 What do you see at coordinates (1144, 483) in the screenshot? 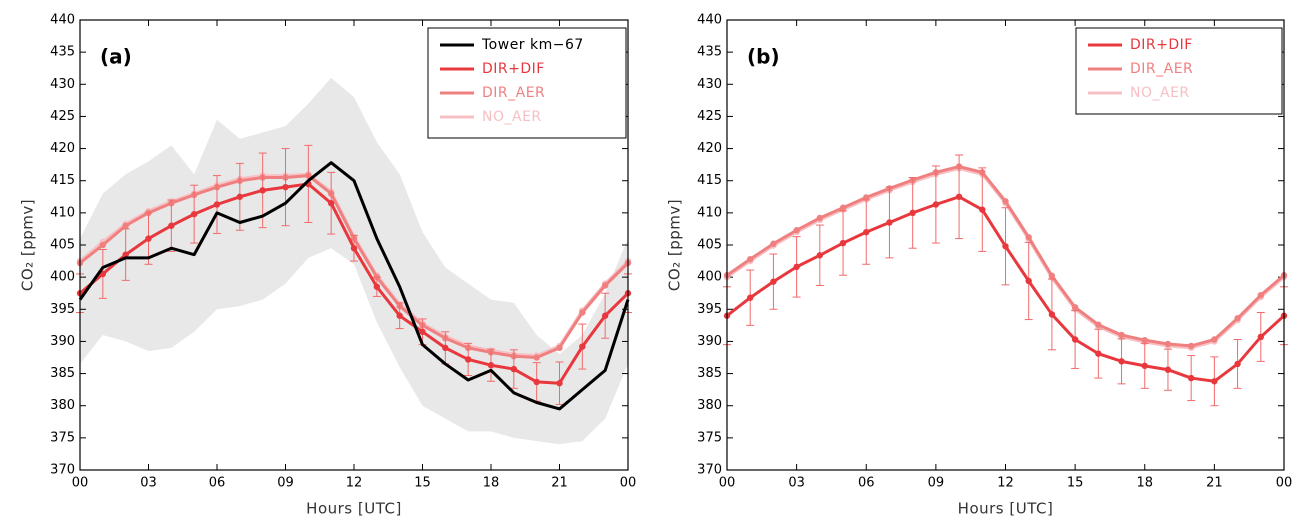
I see `x-tick-label: 18` at bounding box center [1144, 483].